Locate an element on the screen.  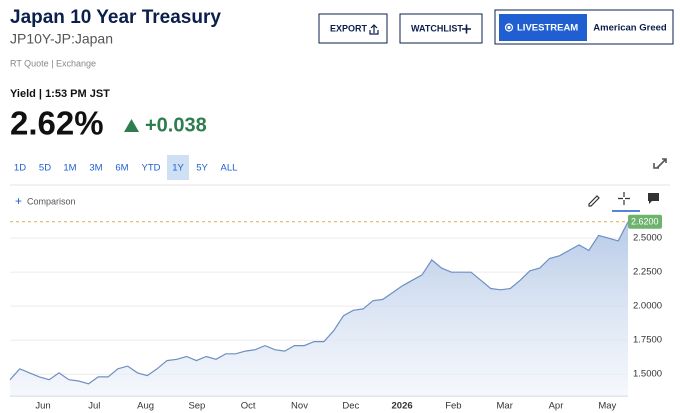
range-option: 5Y is located at coordinates (202, 168).